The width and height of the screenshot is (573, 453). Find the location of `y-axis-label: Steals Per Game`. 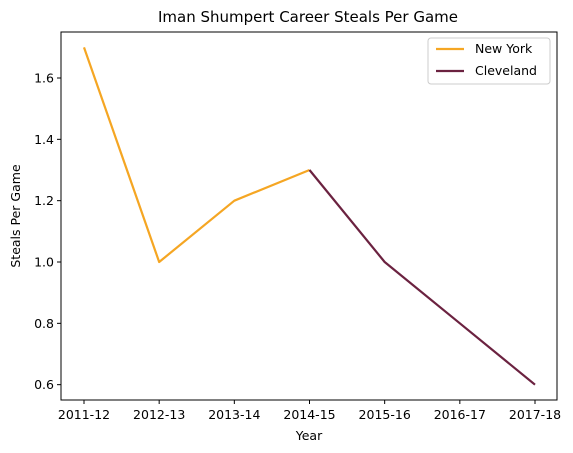

y-axis-label: Steals Per Game is located at coordinates (15, 216).